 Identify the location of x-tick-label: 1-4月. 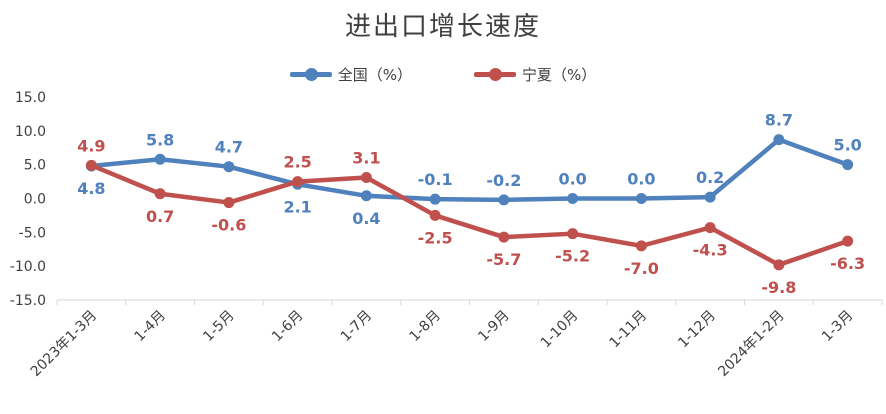
(150, 326).